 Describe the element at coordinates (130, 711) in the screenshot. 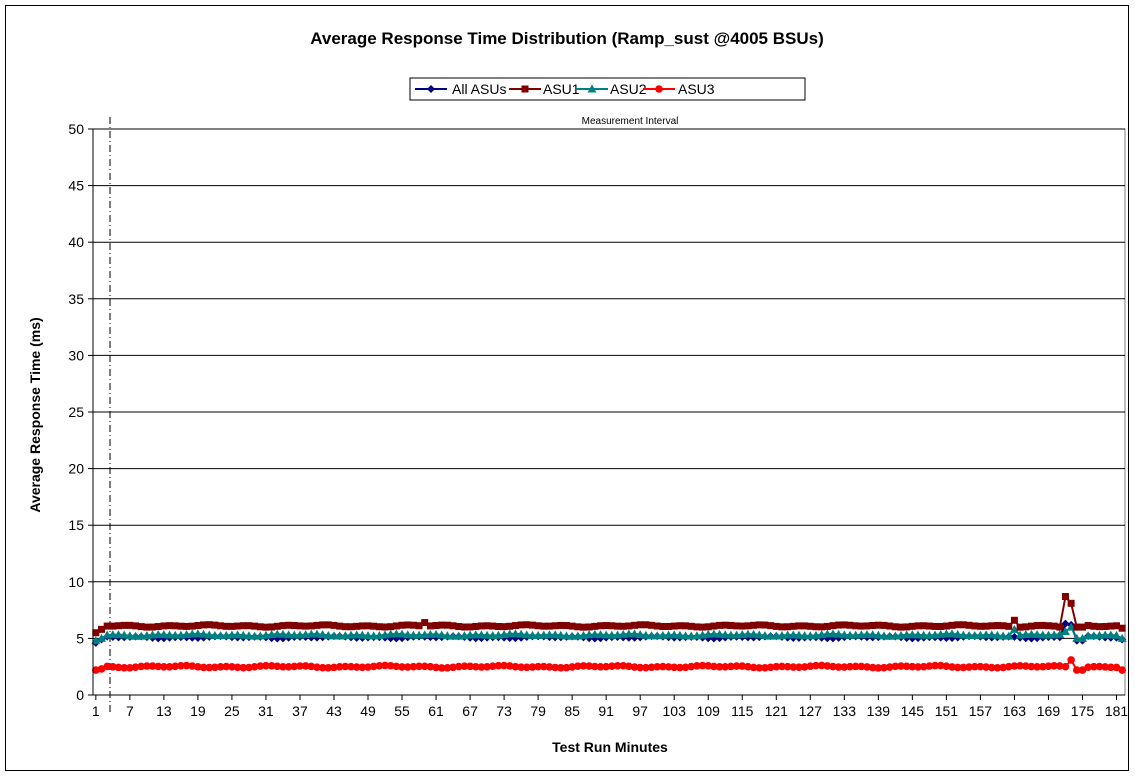

I see `x-tick-label: 7` at that location.